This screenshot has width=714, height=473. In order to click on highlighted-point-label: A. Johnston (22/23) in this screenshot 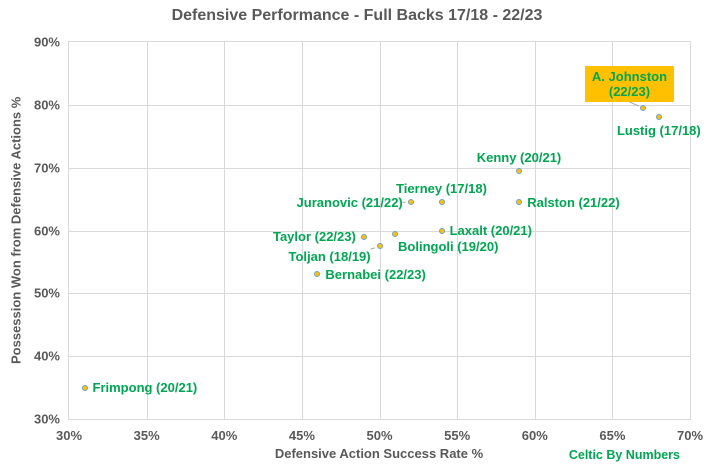, I will do `click(629, 83)`.